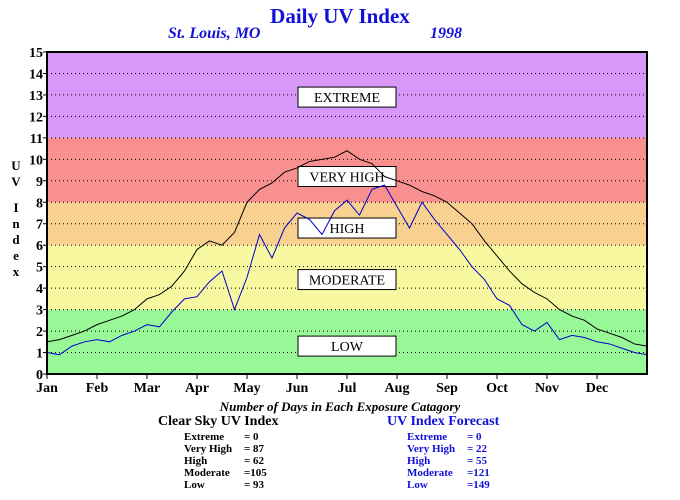  Describe the element at coordinates (447, 388) in the screenshot. I see `x-tick-label: Sep` at that location.